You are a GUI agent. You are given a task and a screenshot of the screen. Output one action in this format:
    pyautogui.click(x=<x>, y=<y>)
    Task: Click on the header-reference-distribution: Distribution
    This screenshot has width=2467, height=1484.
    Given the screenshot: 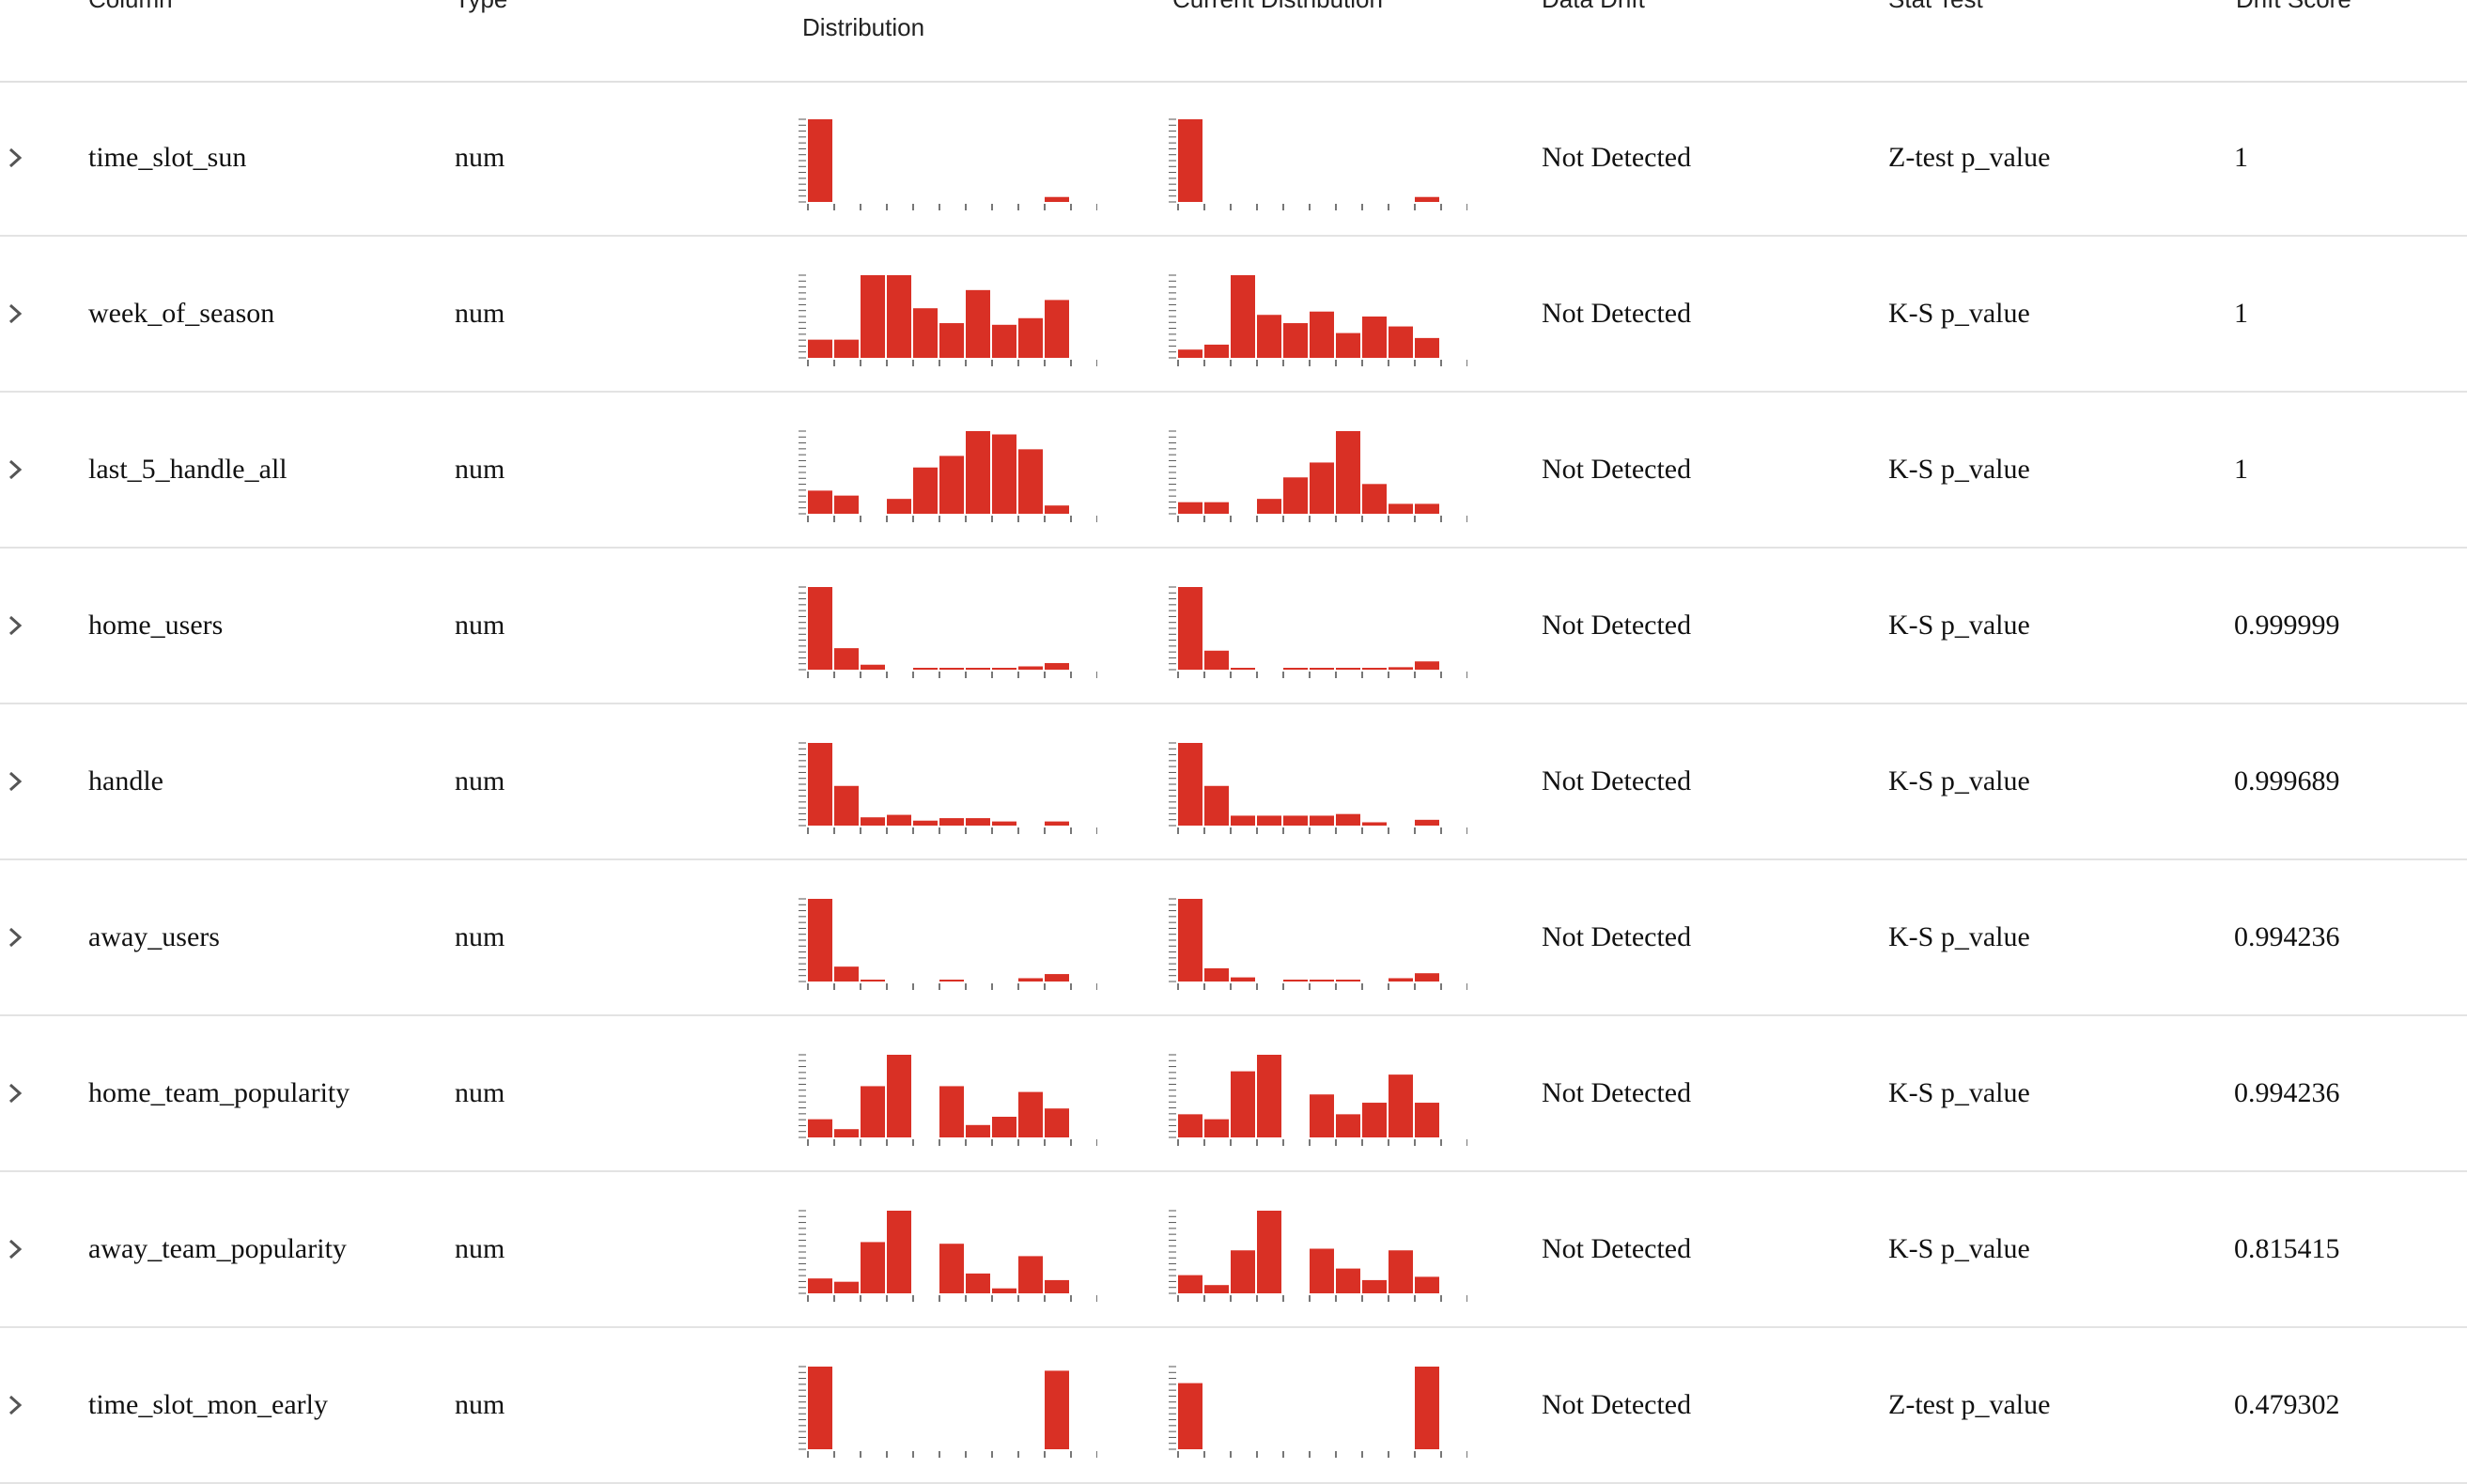 What is the action you would take?
    pyautogui.click(x=864, y=27)
    